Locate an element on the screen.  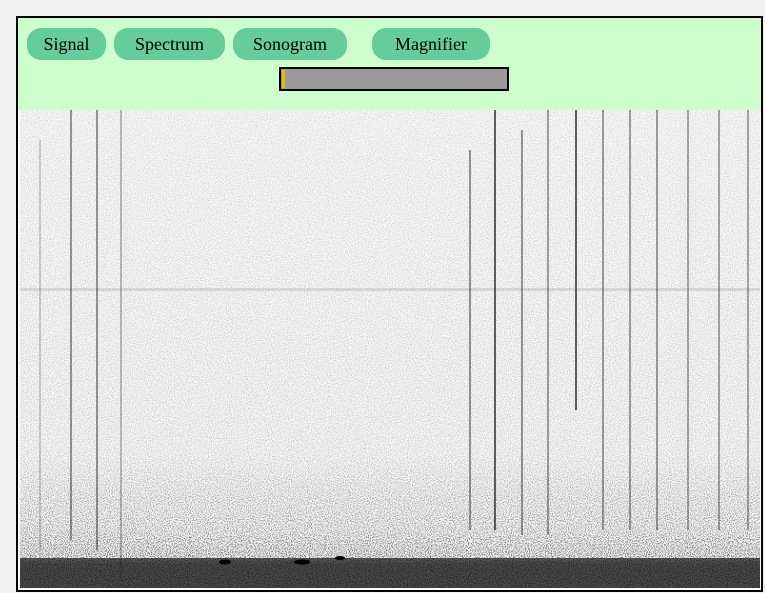
progress-bar is located at coordinates (394, 79).